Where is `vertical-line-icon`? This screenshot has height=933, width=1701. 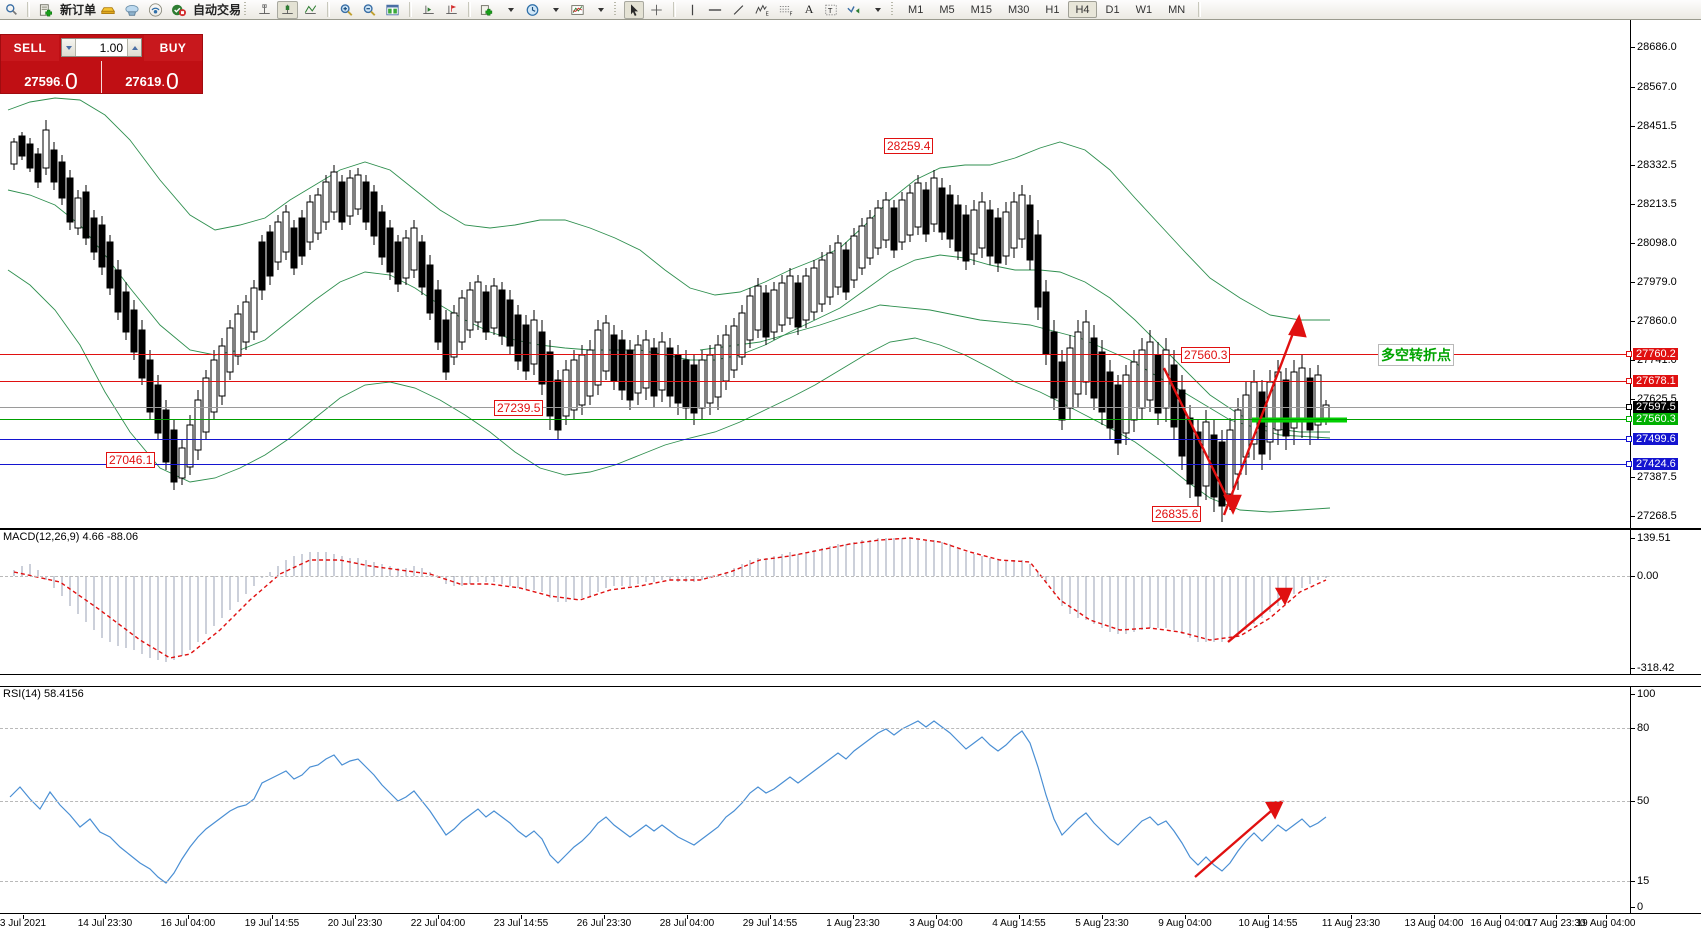
vertical-line-icon is located at coordinates (692, 10).